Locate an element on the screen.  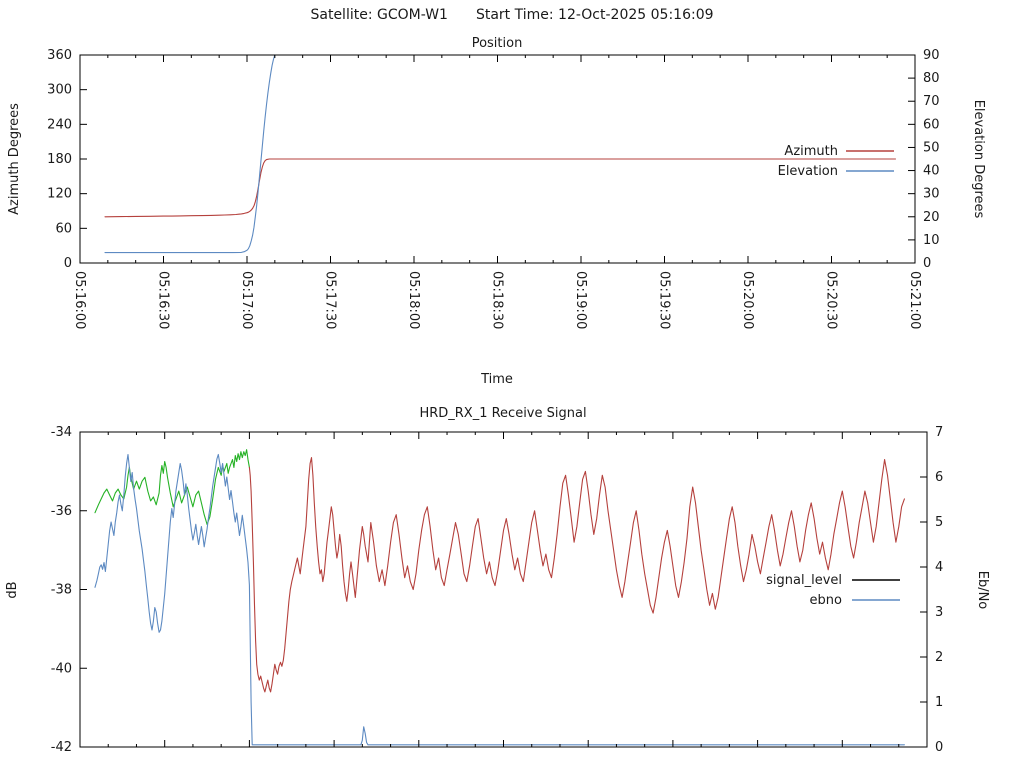
y-left-tick-label: -36 is located at coordinates (61, 511).